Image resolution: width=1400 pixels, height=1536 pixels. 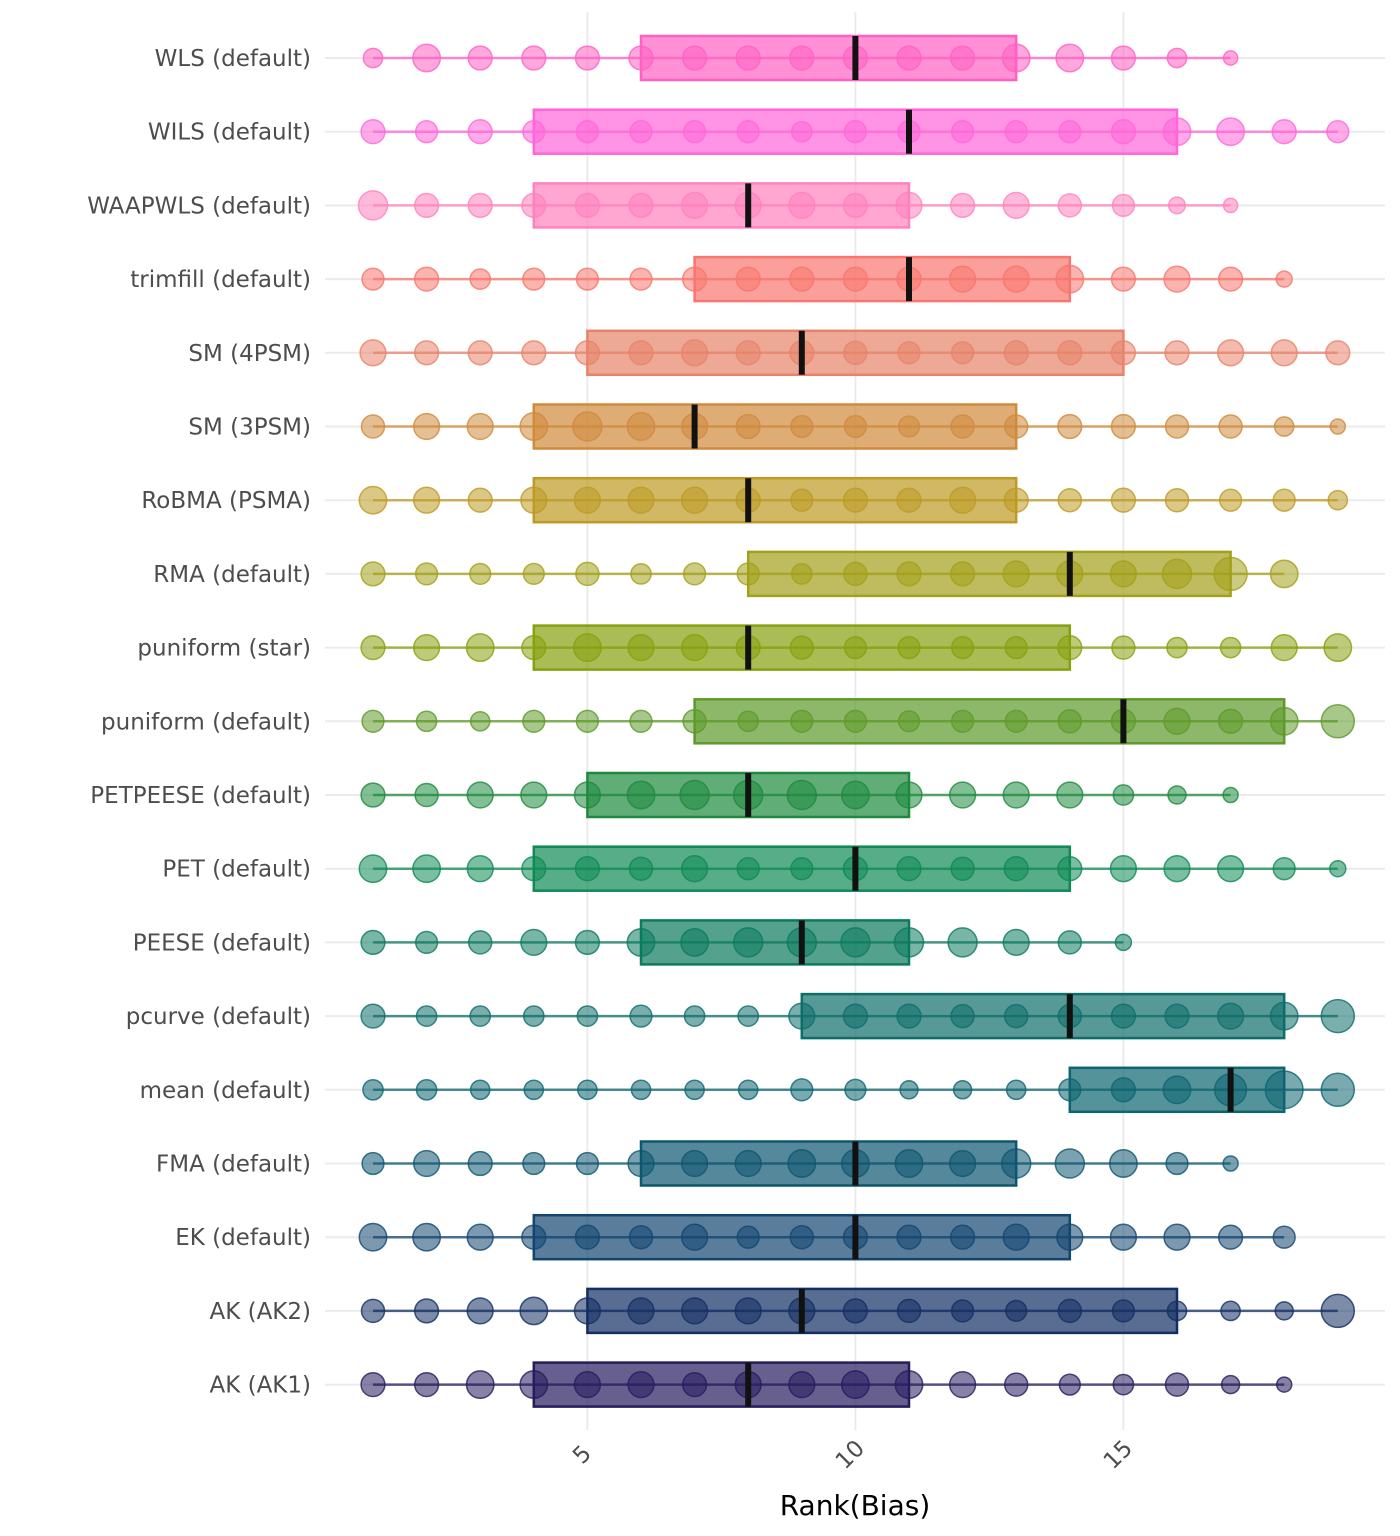 I want to click on x-axis-ticks: 5 10 15, so click(x=853, y=1455).